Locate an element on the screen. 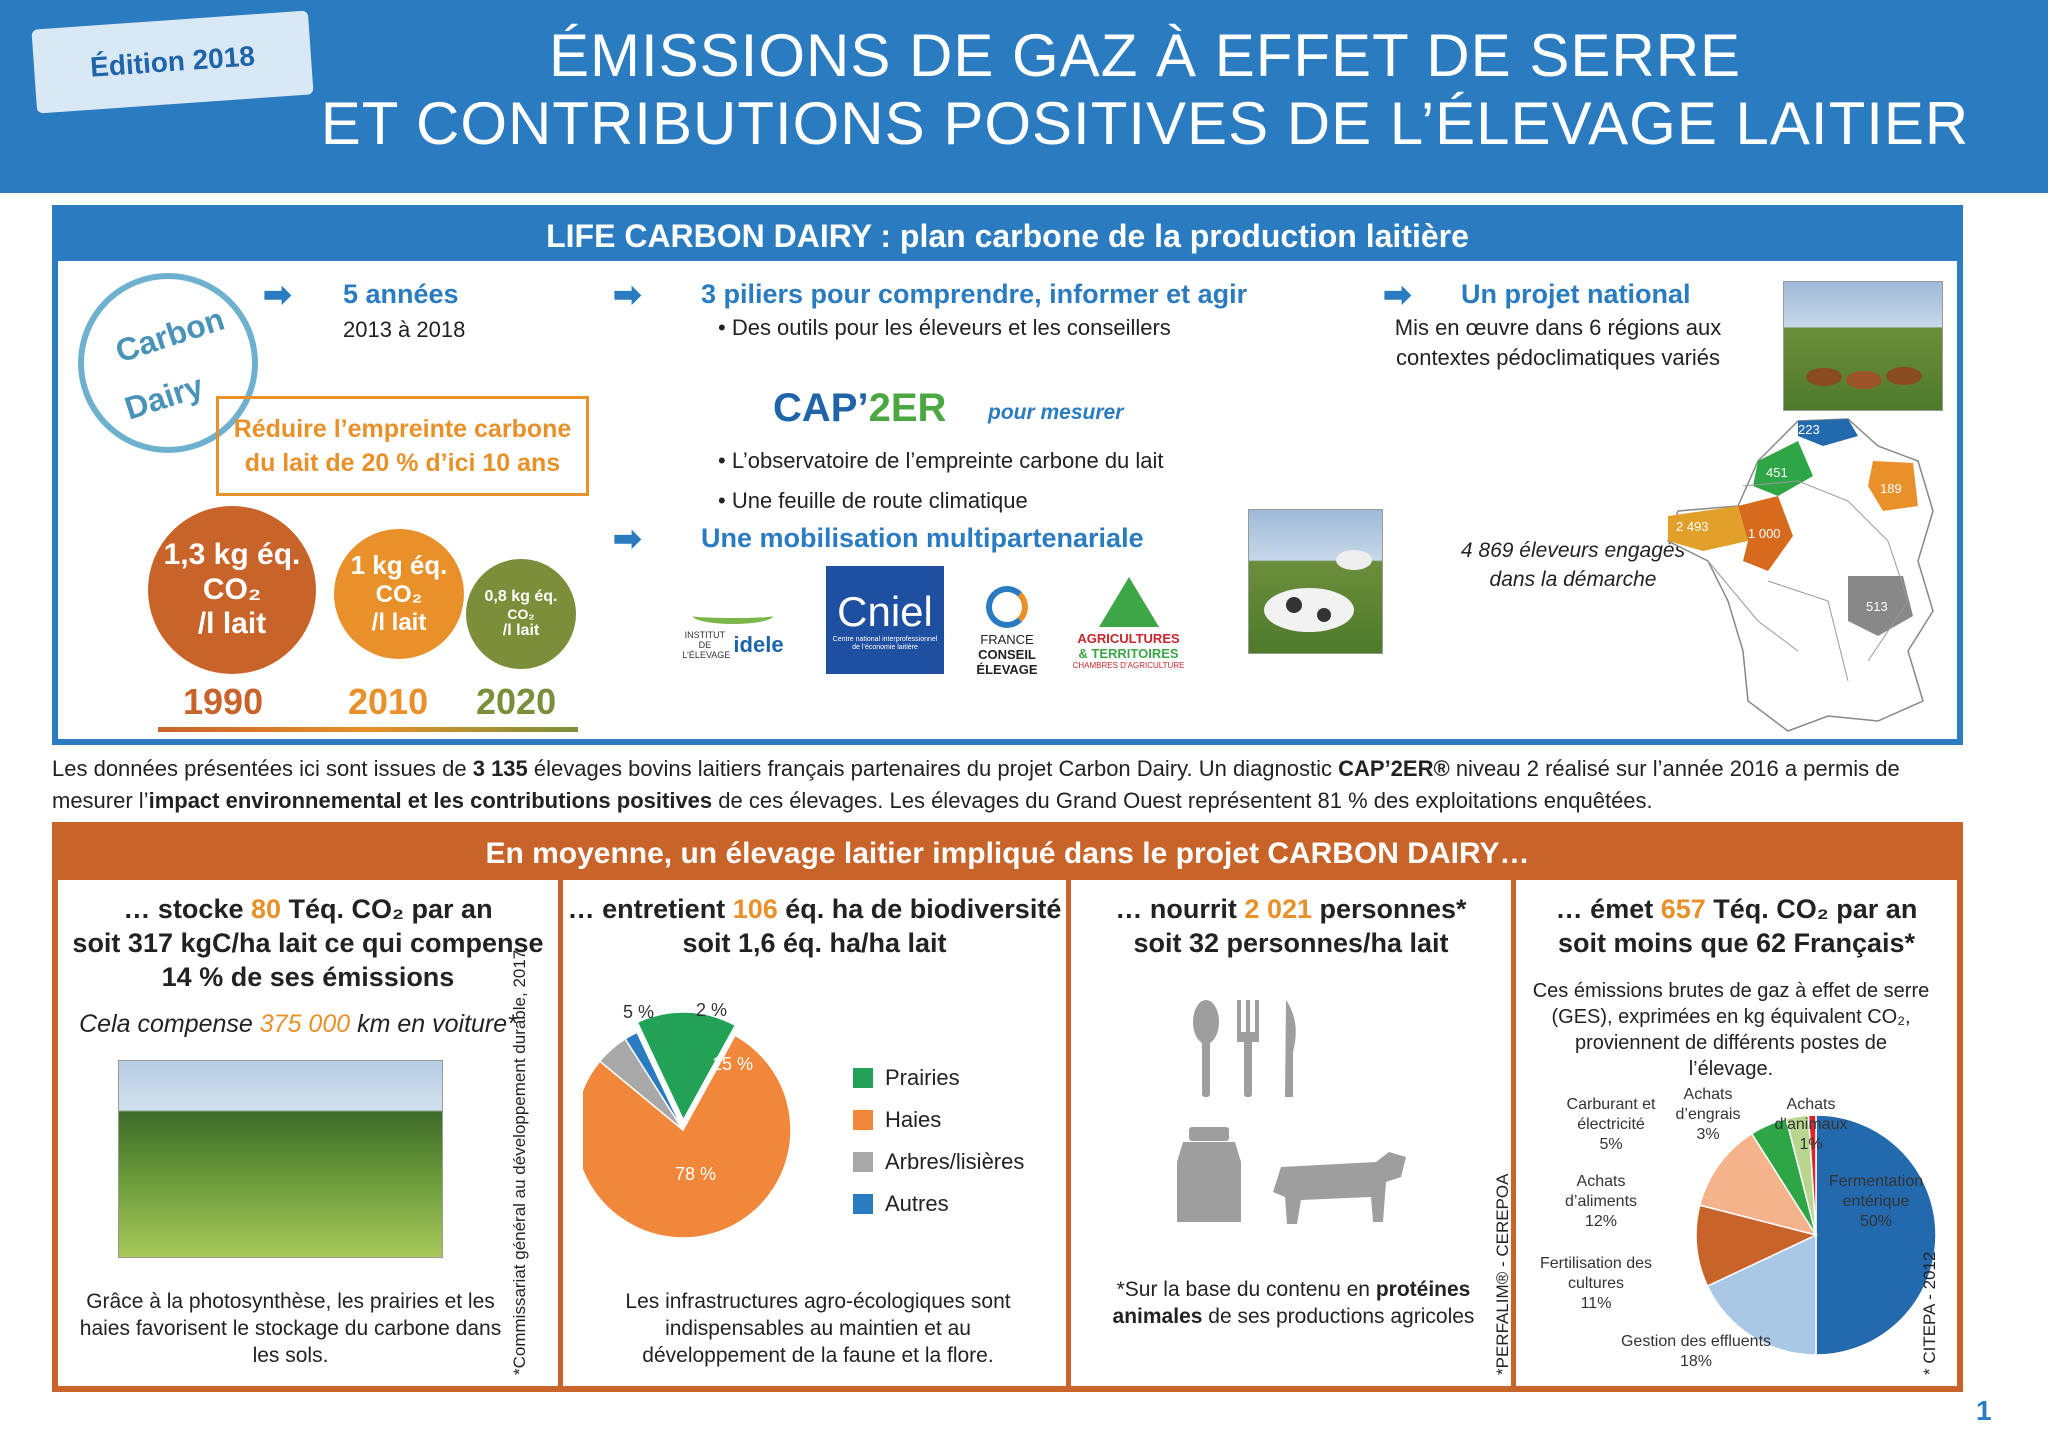 The height and width of the screenshot is (1448, 2048). pillar-3: • Une feuille de route climatique is located at coordinates (873, 500).